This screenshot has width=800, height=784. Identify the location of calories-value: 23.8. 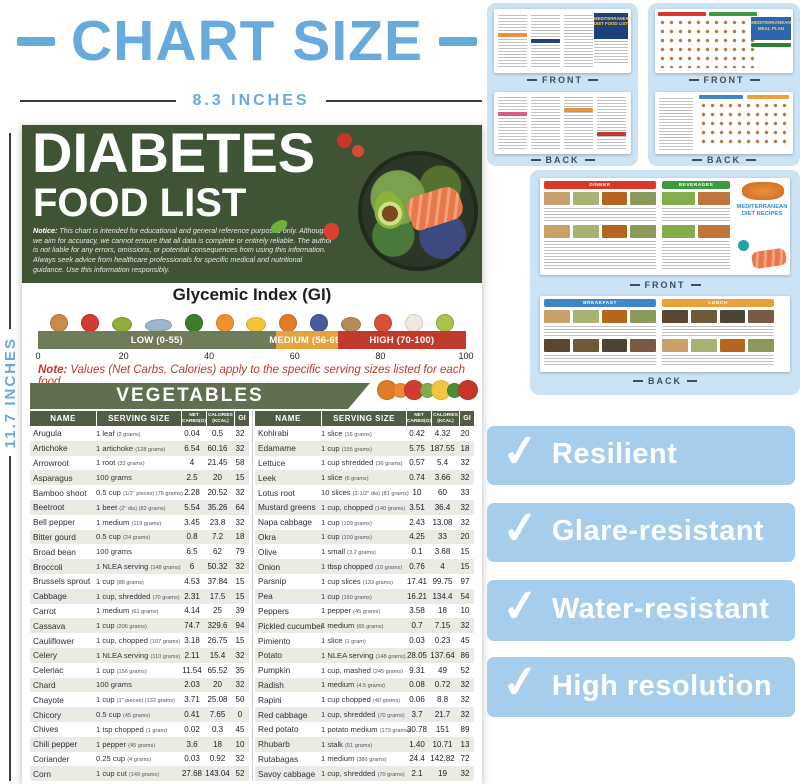
(217, 522).